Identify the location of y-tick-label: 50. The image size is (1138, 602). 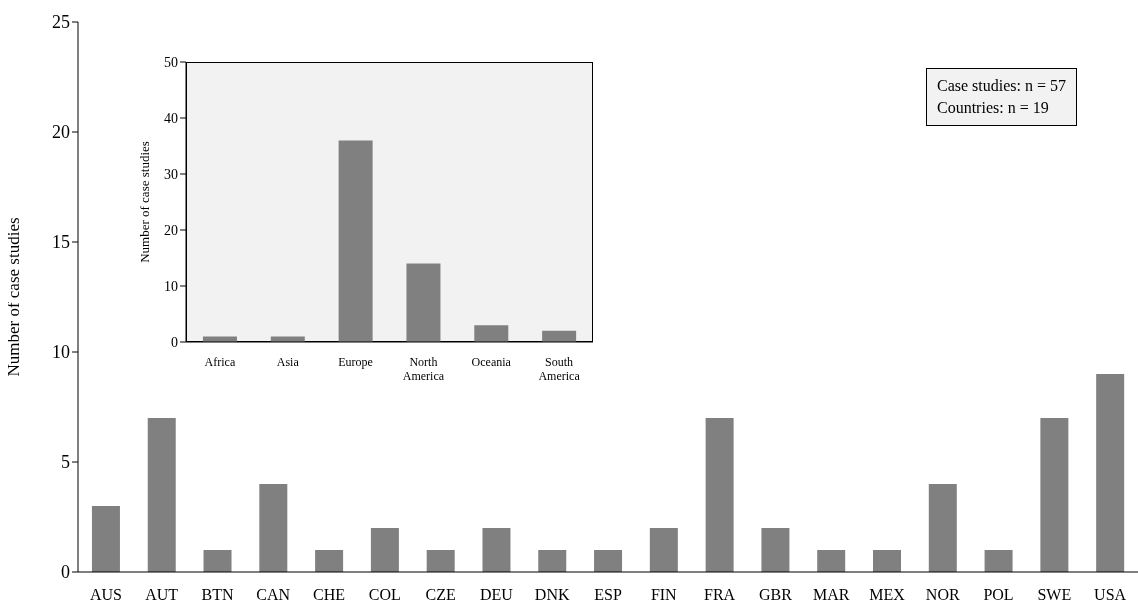
(171, 62).